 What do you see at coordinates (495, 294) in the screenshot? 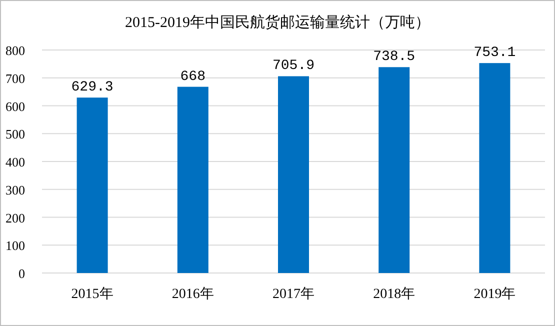
I see `x-tick-label: 2019年` at bounding box center [495, 294].